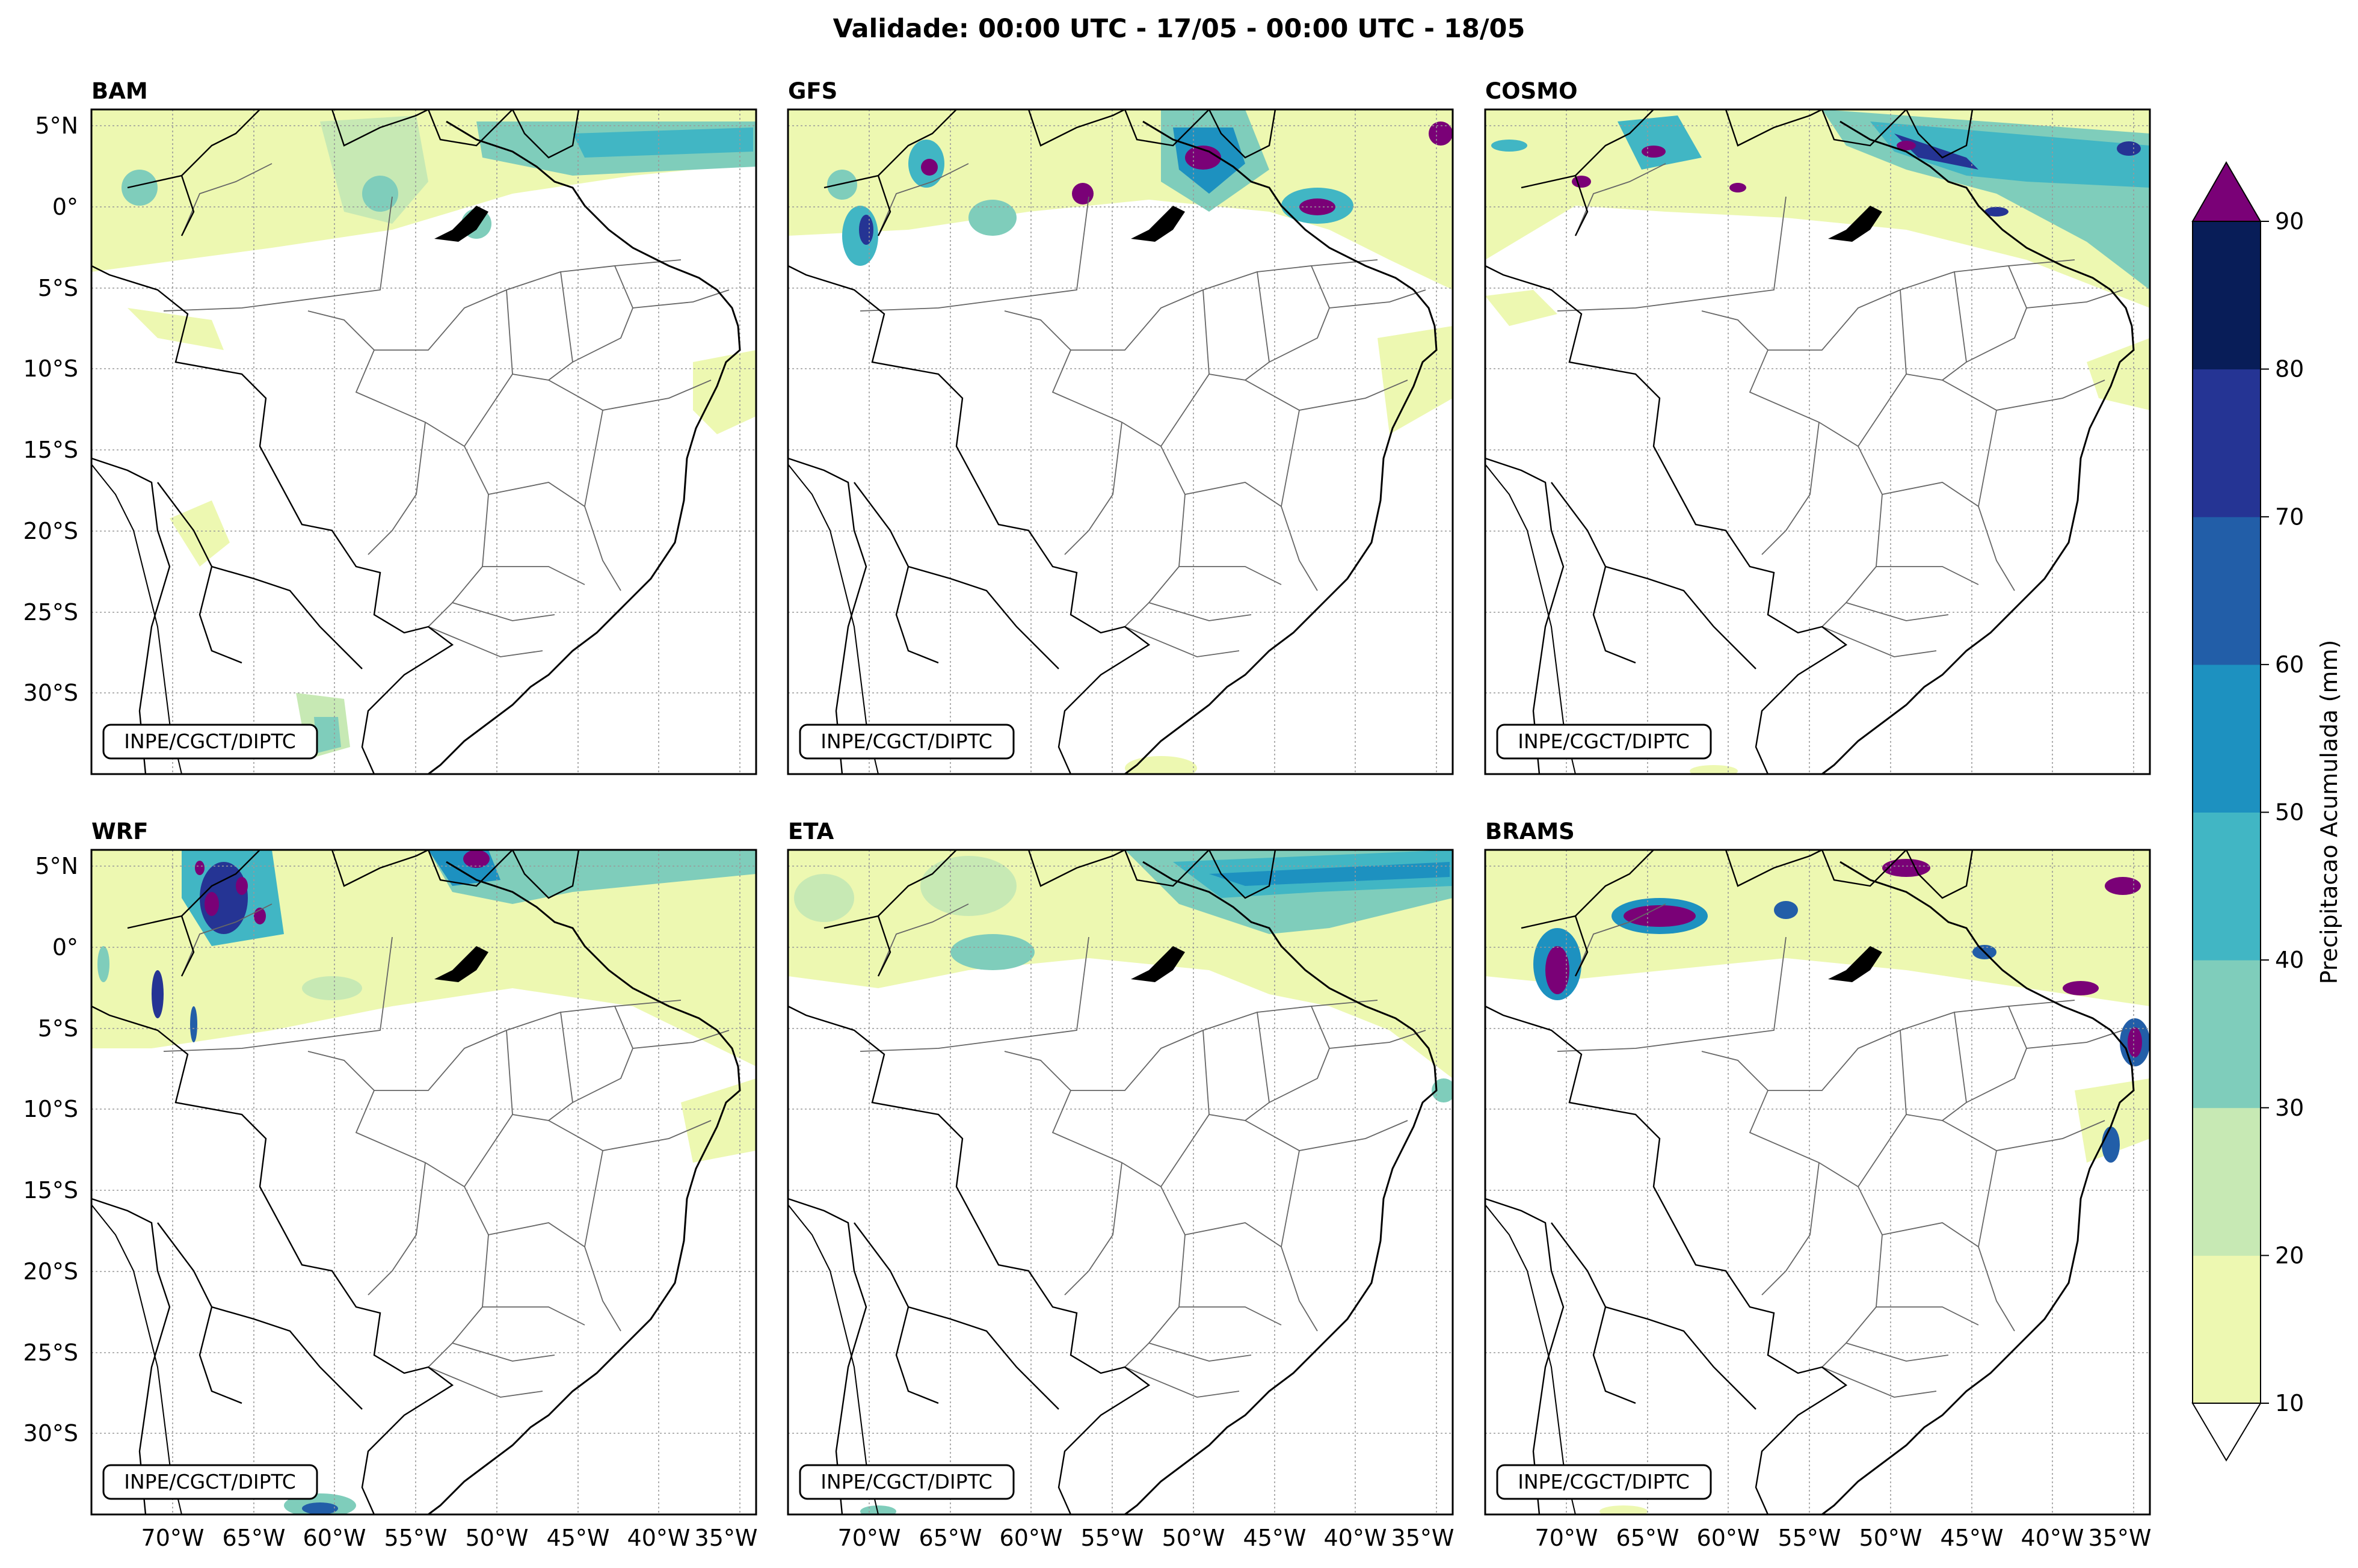 The width and height of the screenshot is (2358, 1568). I want to click on colorbar-blocks, so click(2227, 812).